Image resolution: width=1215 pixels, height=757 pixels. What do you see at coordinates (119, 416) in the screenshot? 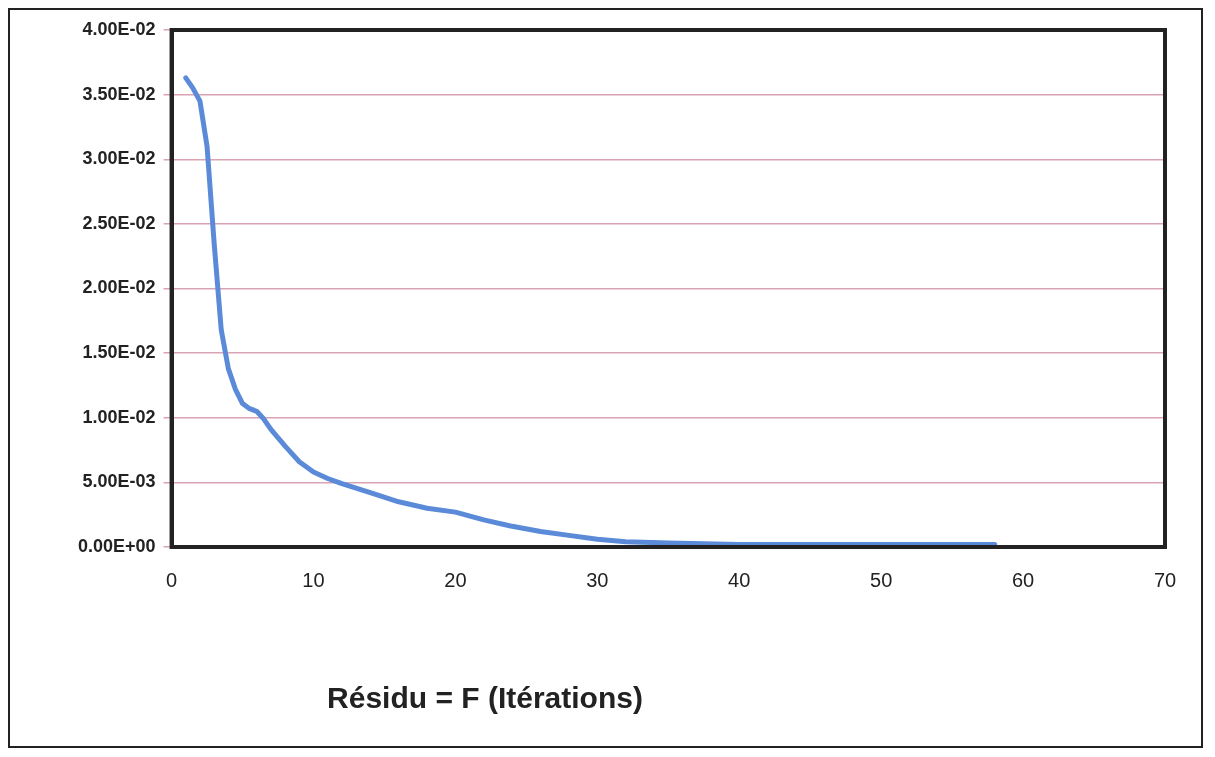
I see `y-tick-label: 1.00E-02` at bounding box center [119, 416].